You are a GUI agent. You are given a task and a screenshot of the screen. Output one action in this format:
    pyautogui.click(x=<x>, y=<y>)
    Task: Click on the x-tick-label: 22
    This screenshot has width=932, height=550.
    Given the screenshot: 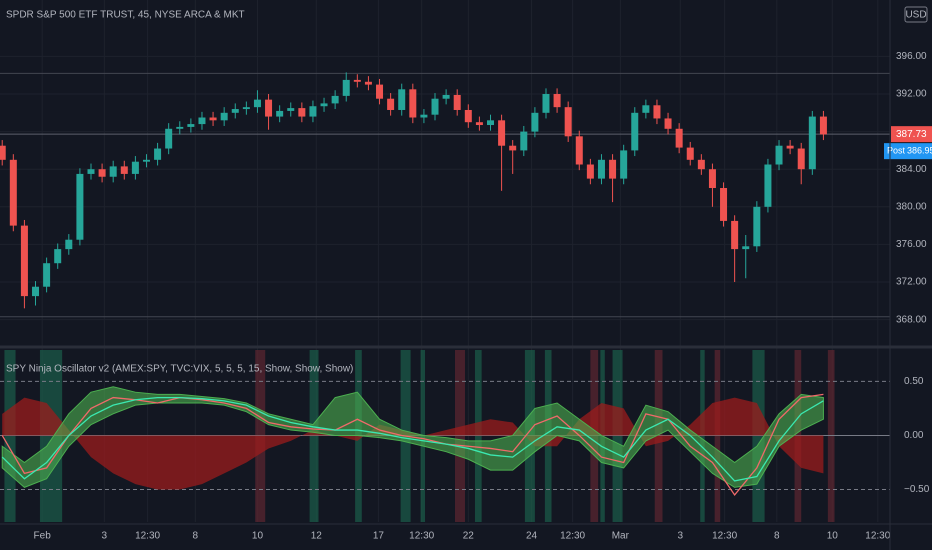 What is the action you would take?
    pyautogui.click(x=469, y=536)
    